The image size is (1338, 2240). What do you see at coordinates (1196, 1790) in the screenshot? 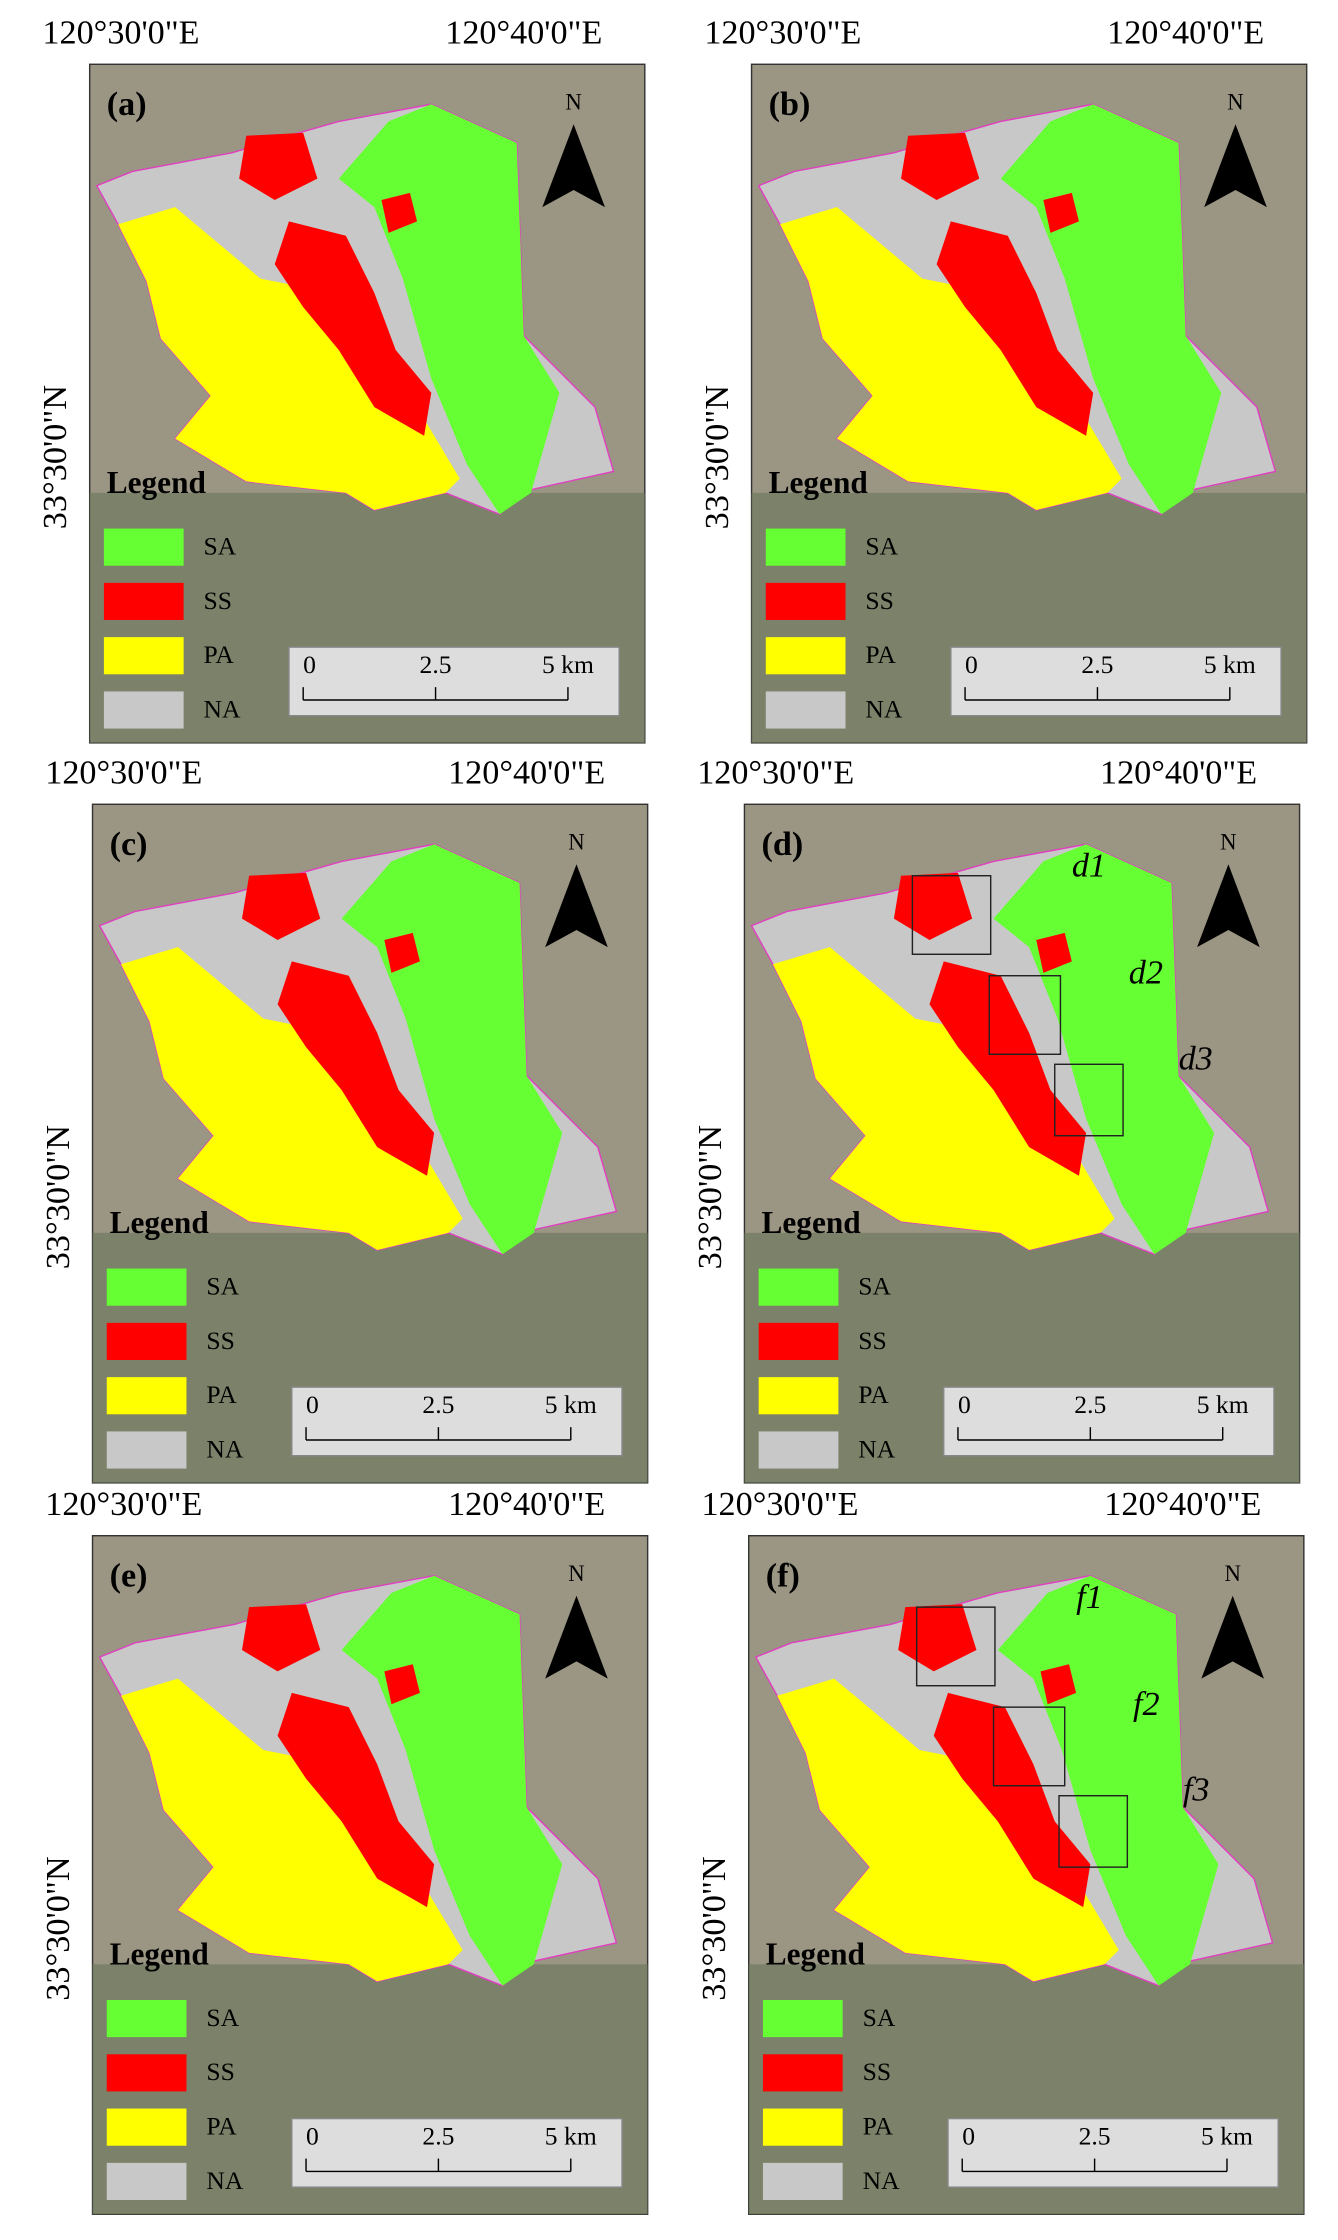
I see `annotation-label: f3` at bounding box center [1196, 1790].